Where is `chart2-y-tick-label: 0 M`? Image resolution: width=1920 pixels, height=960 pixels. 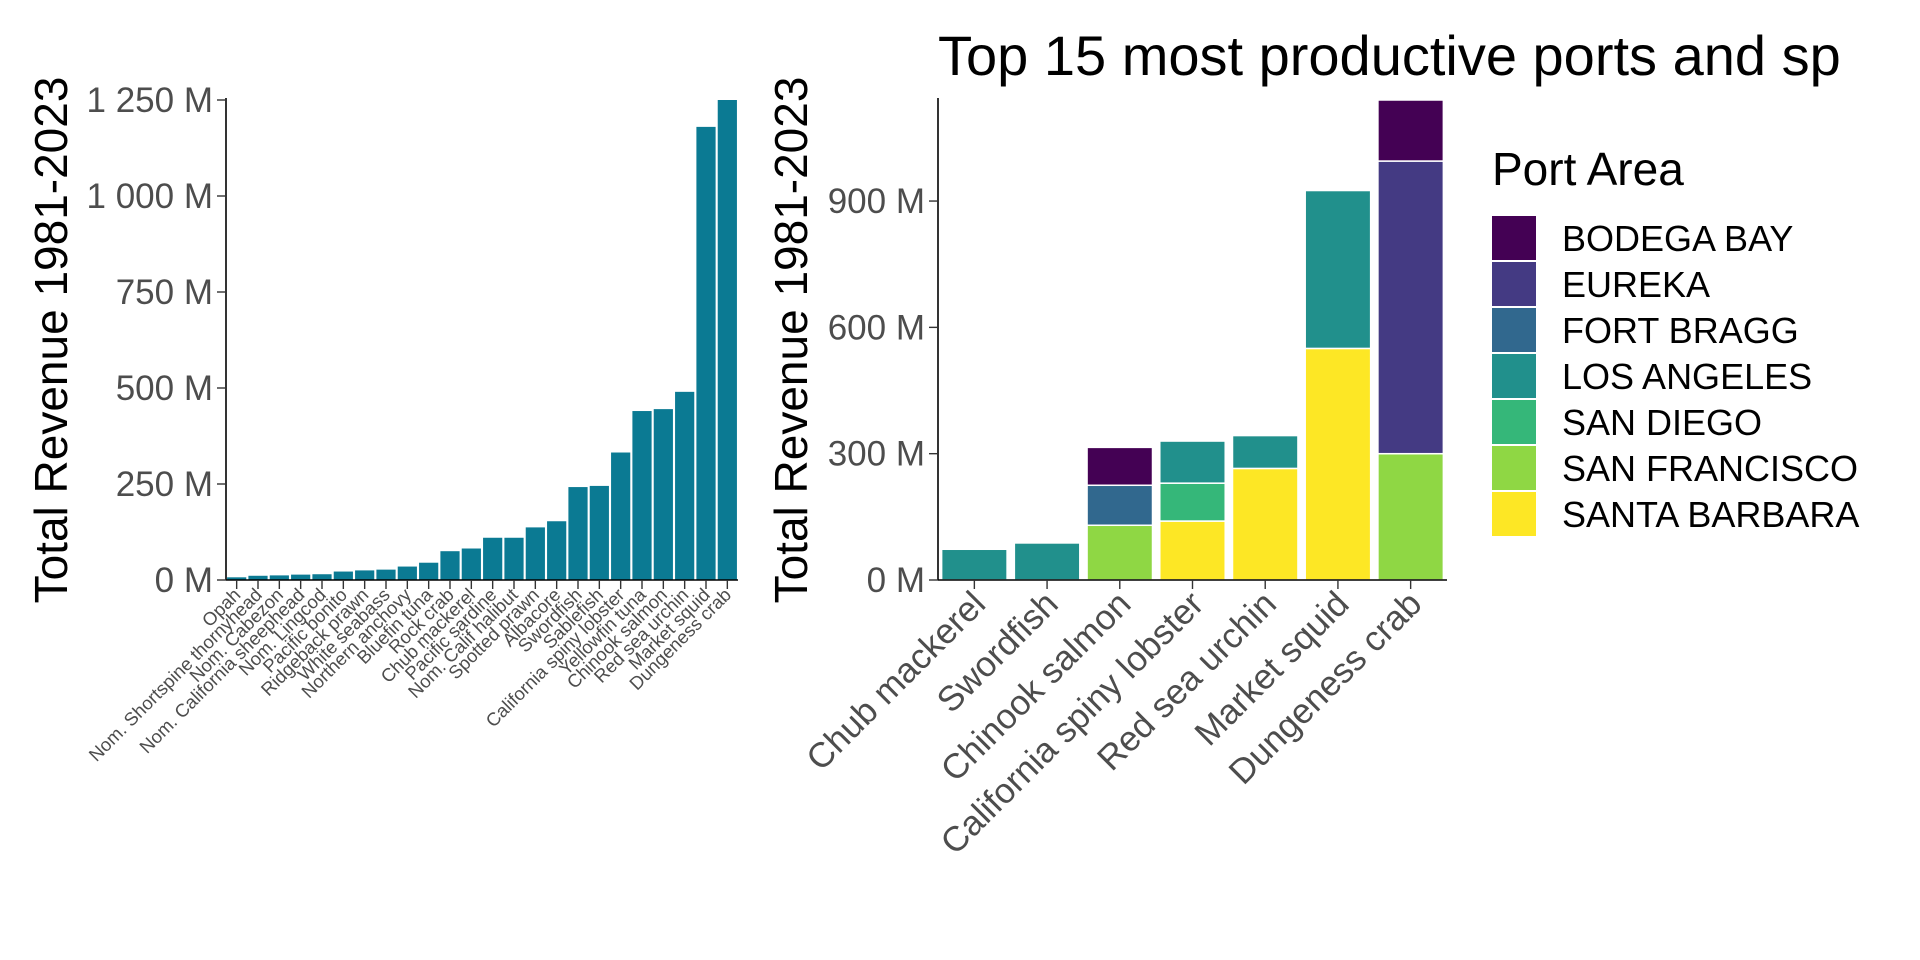 chart2-y-tick-label: 0 M is located at coordinates (896, 580).